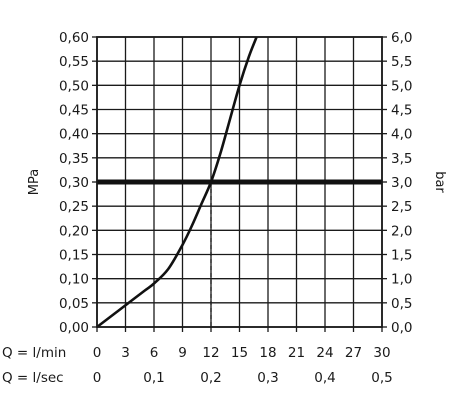 Image resolution: width=457 pixels, height=417 pixels. I want to click on x-tick-label-lsec-3: 0,3, so click(267, 378).